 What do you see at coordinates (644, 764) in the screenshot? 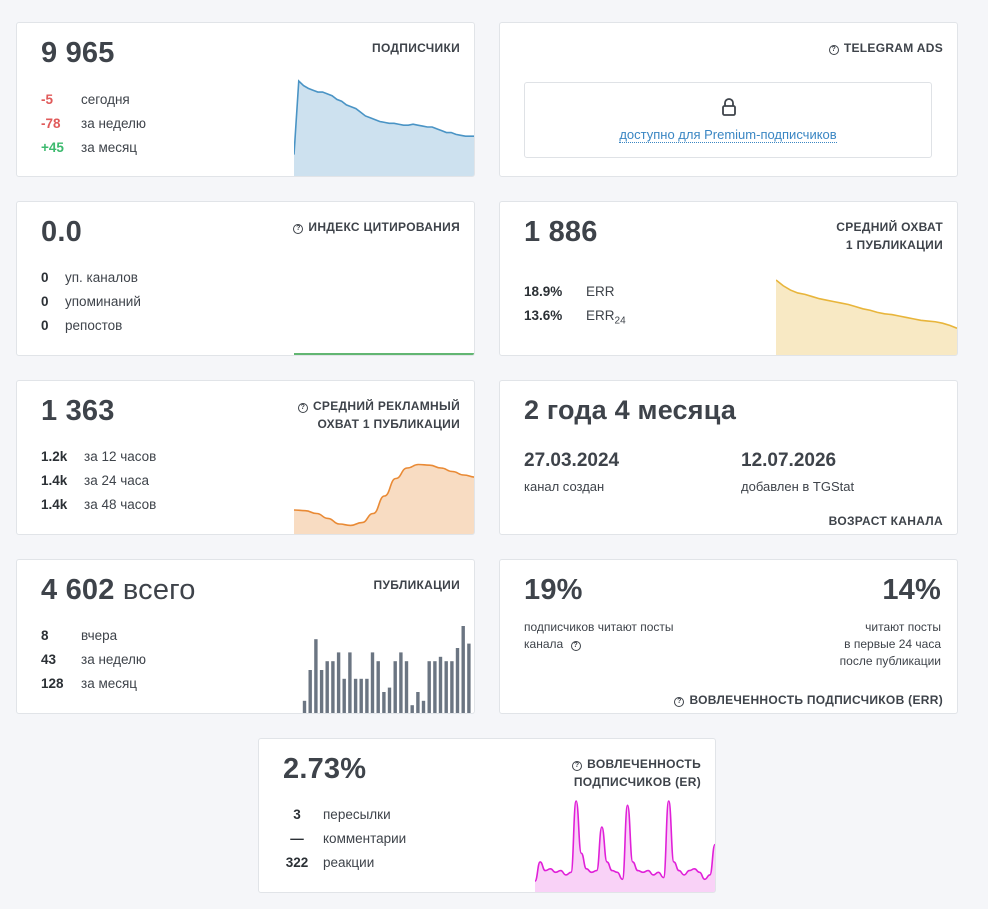
I see `title-line: ВОВЛЕЧЕННОСТЬ` at bounding box center [644, 764].